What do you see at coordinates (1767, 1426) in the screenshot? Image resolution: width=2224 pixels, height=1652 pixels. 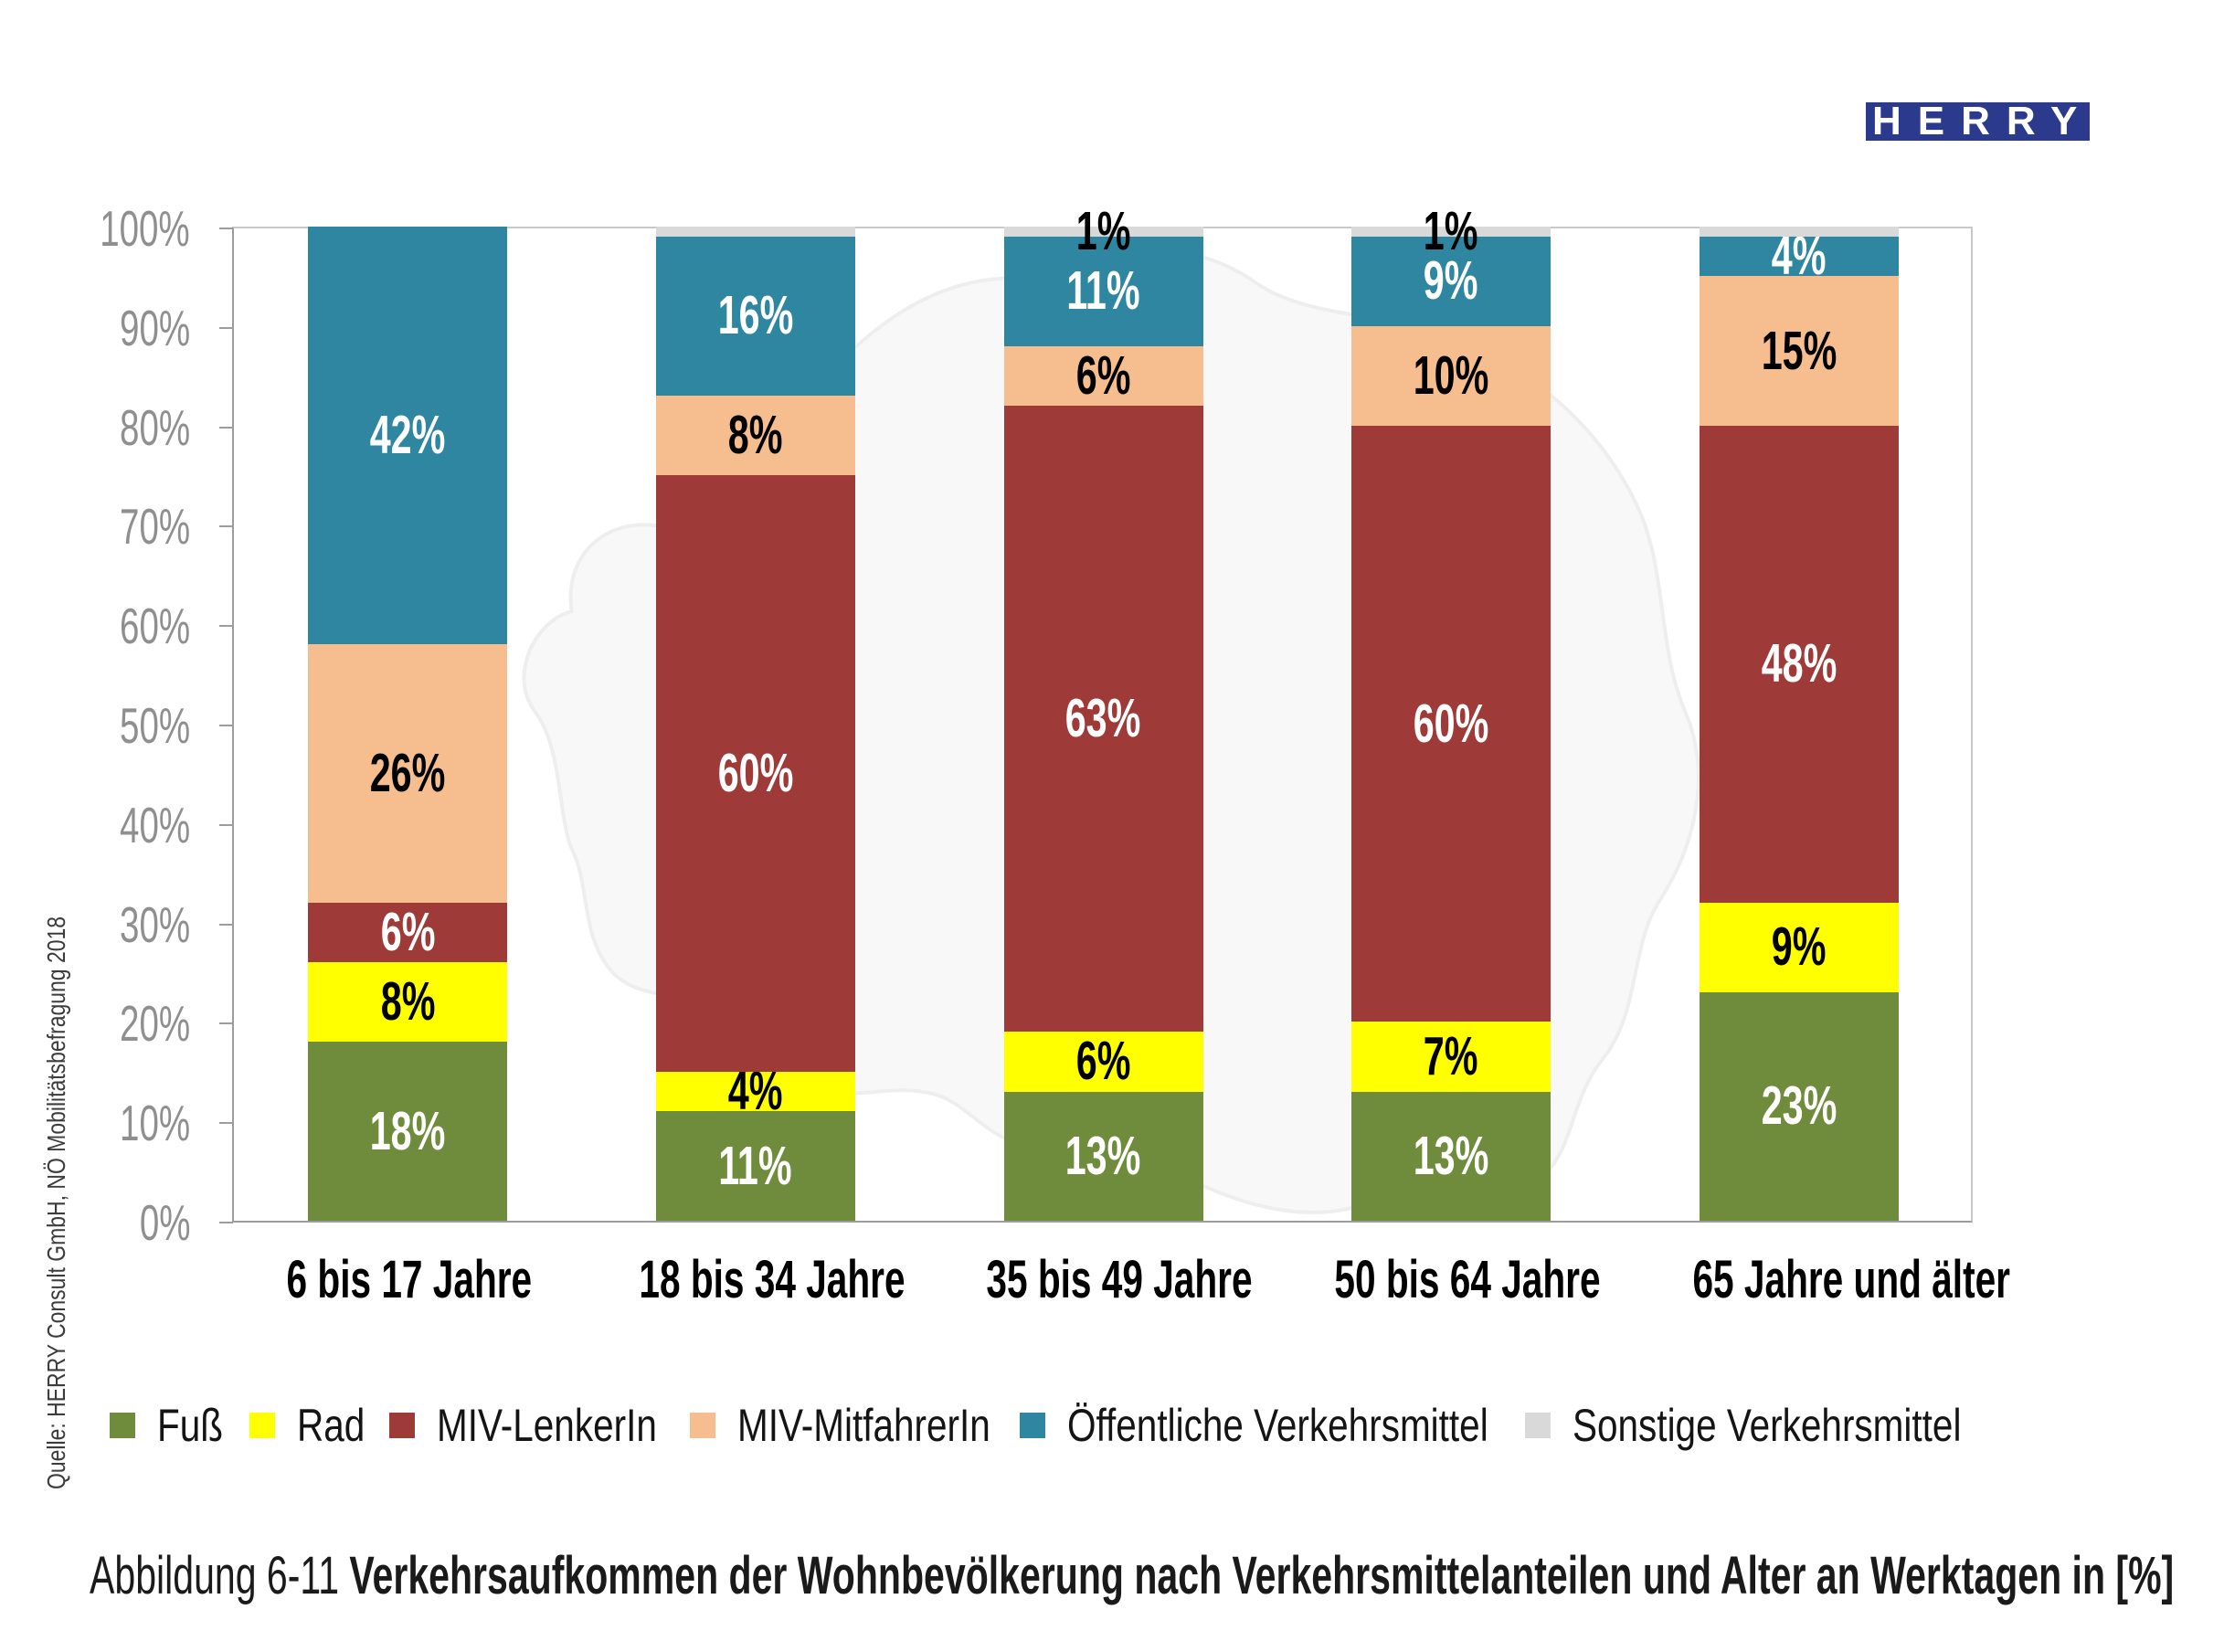 I see `legend-label: Sonstige Verkehrsmittel` at bounding box center [1767, 1426].